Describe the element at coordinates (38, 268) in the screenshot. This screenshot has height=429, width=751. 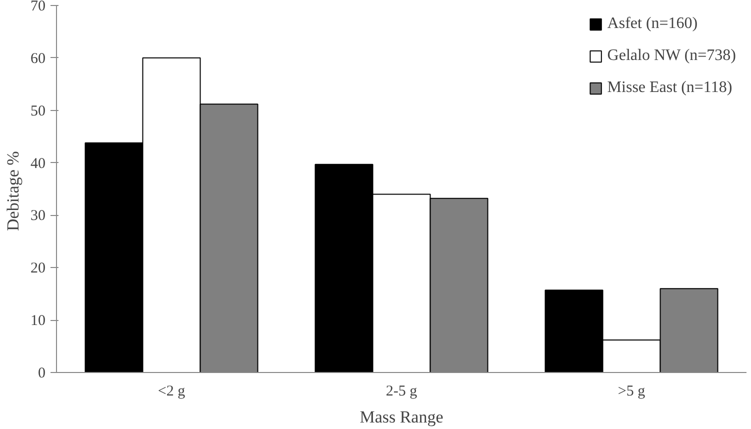
I see `y-tick-label: 20` at that location.